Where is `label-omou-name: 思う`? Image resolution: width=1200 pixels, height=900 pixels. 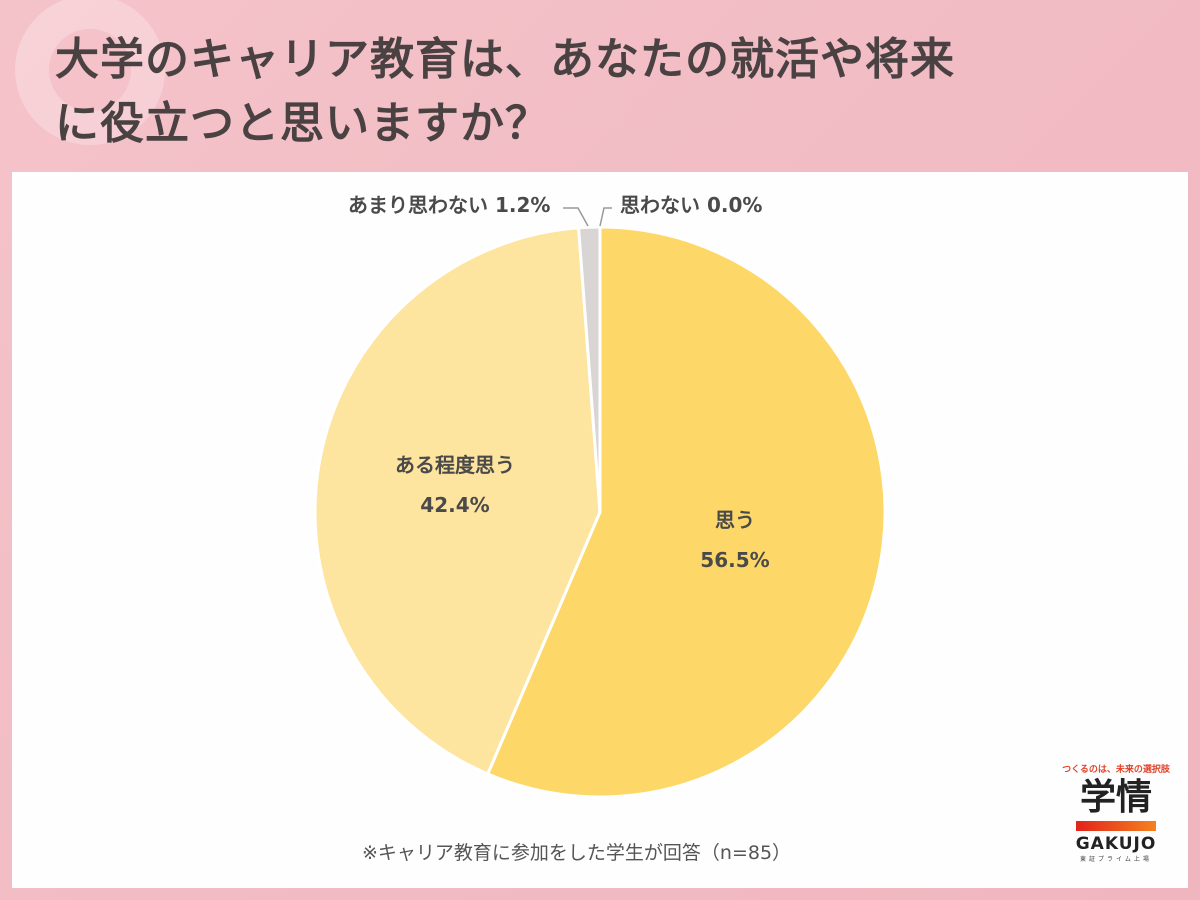
label-omou-name: 思う is located at coordinates (735, 520).